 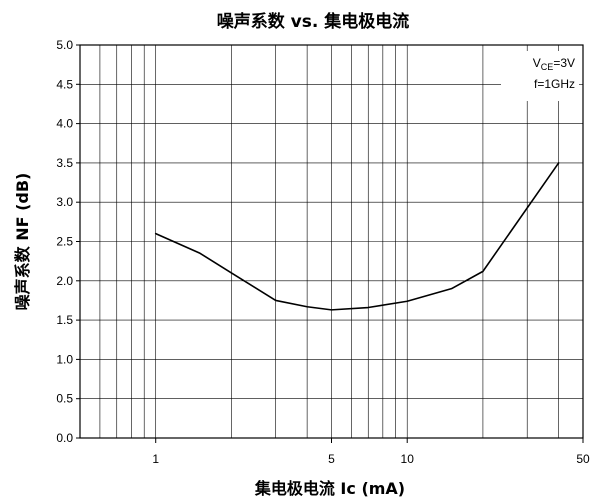 I want to click on annotation-subscript: CE, so click(x=547, y=67).